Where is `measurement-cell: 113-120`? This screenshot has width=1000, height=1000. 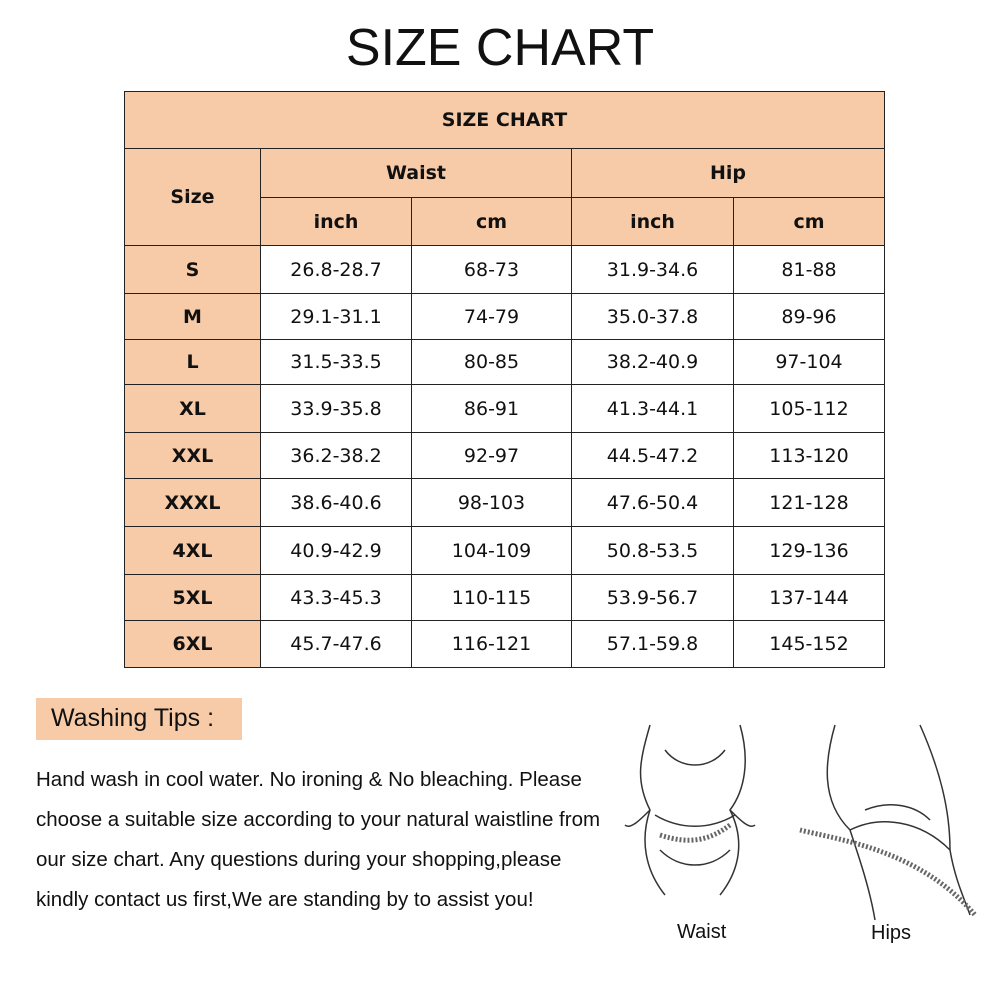
measurement-cell: 113-120 is located at coordinates (809, 455).